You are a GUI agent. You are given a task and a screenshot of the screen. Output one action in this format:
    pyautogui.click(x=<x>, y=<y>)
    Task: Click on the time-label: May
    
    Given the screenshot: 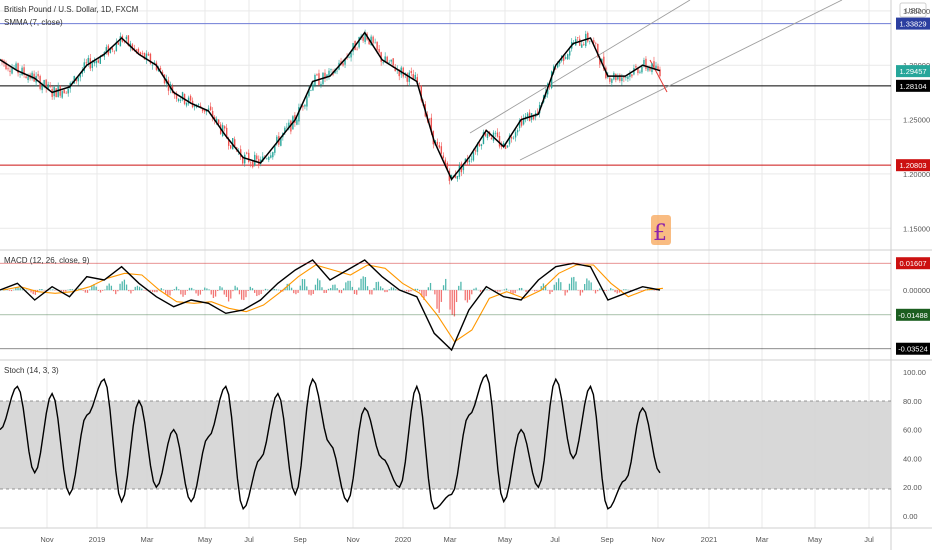 What is the action you would take?
    pyautogui.click(x=205, y=539)
    